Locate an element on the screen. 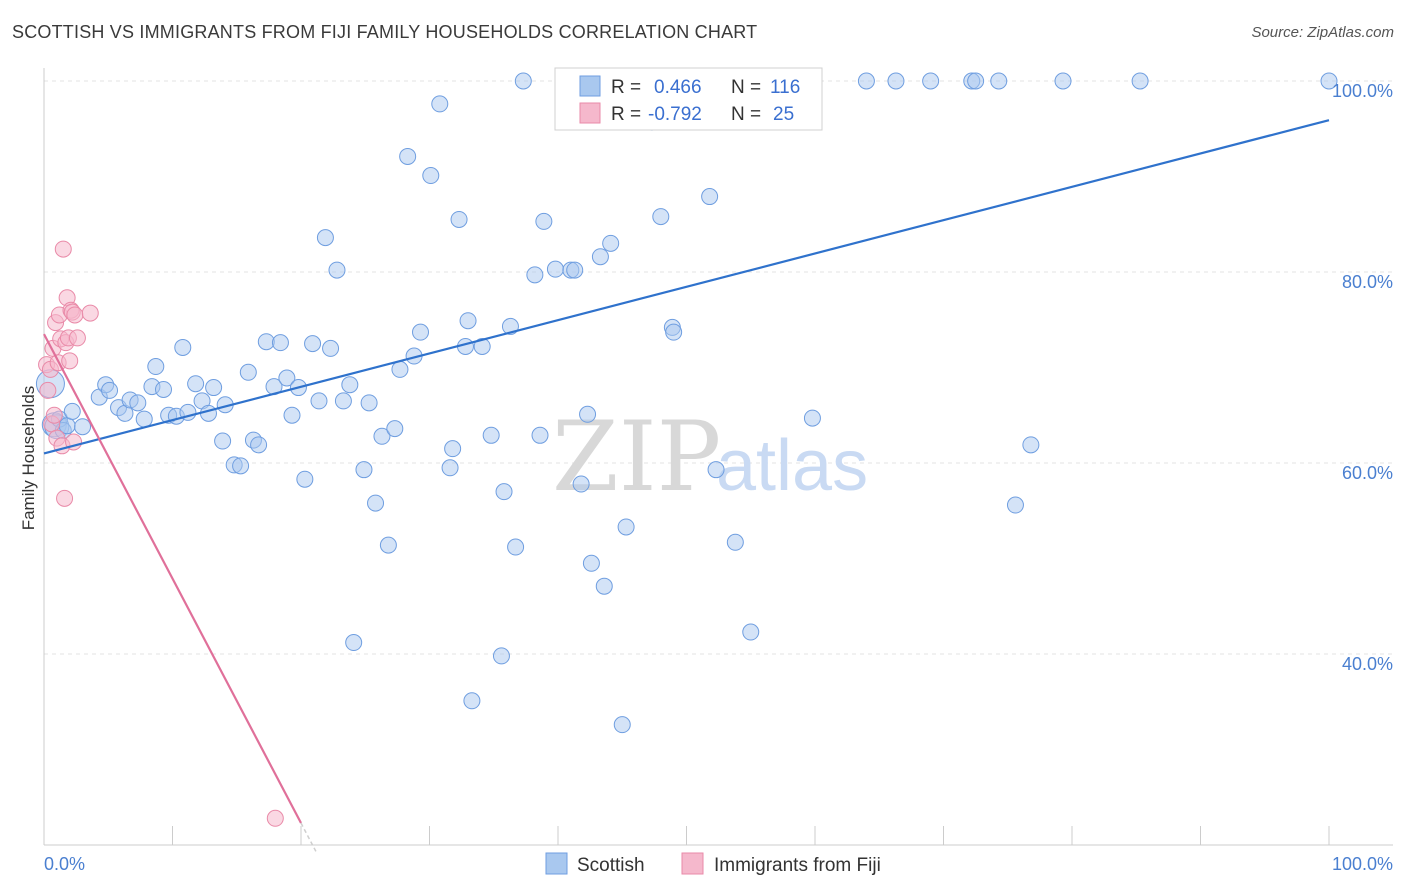  y-tick-label-100: 100.0% is located at coordinates (1362, 91).